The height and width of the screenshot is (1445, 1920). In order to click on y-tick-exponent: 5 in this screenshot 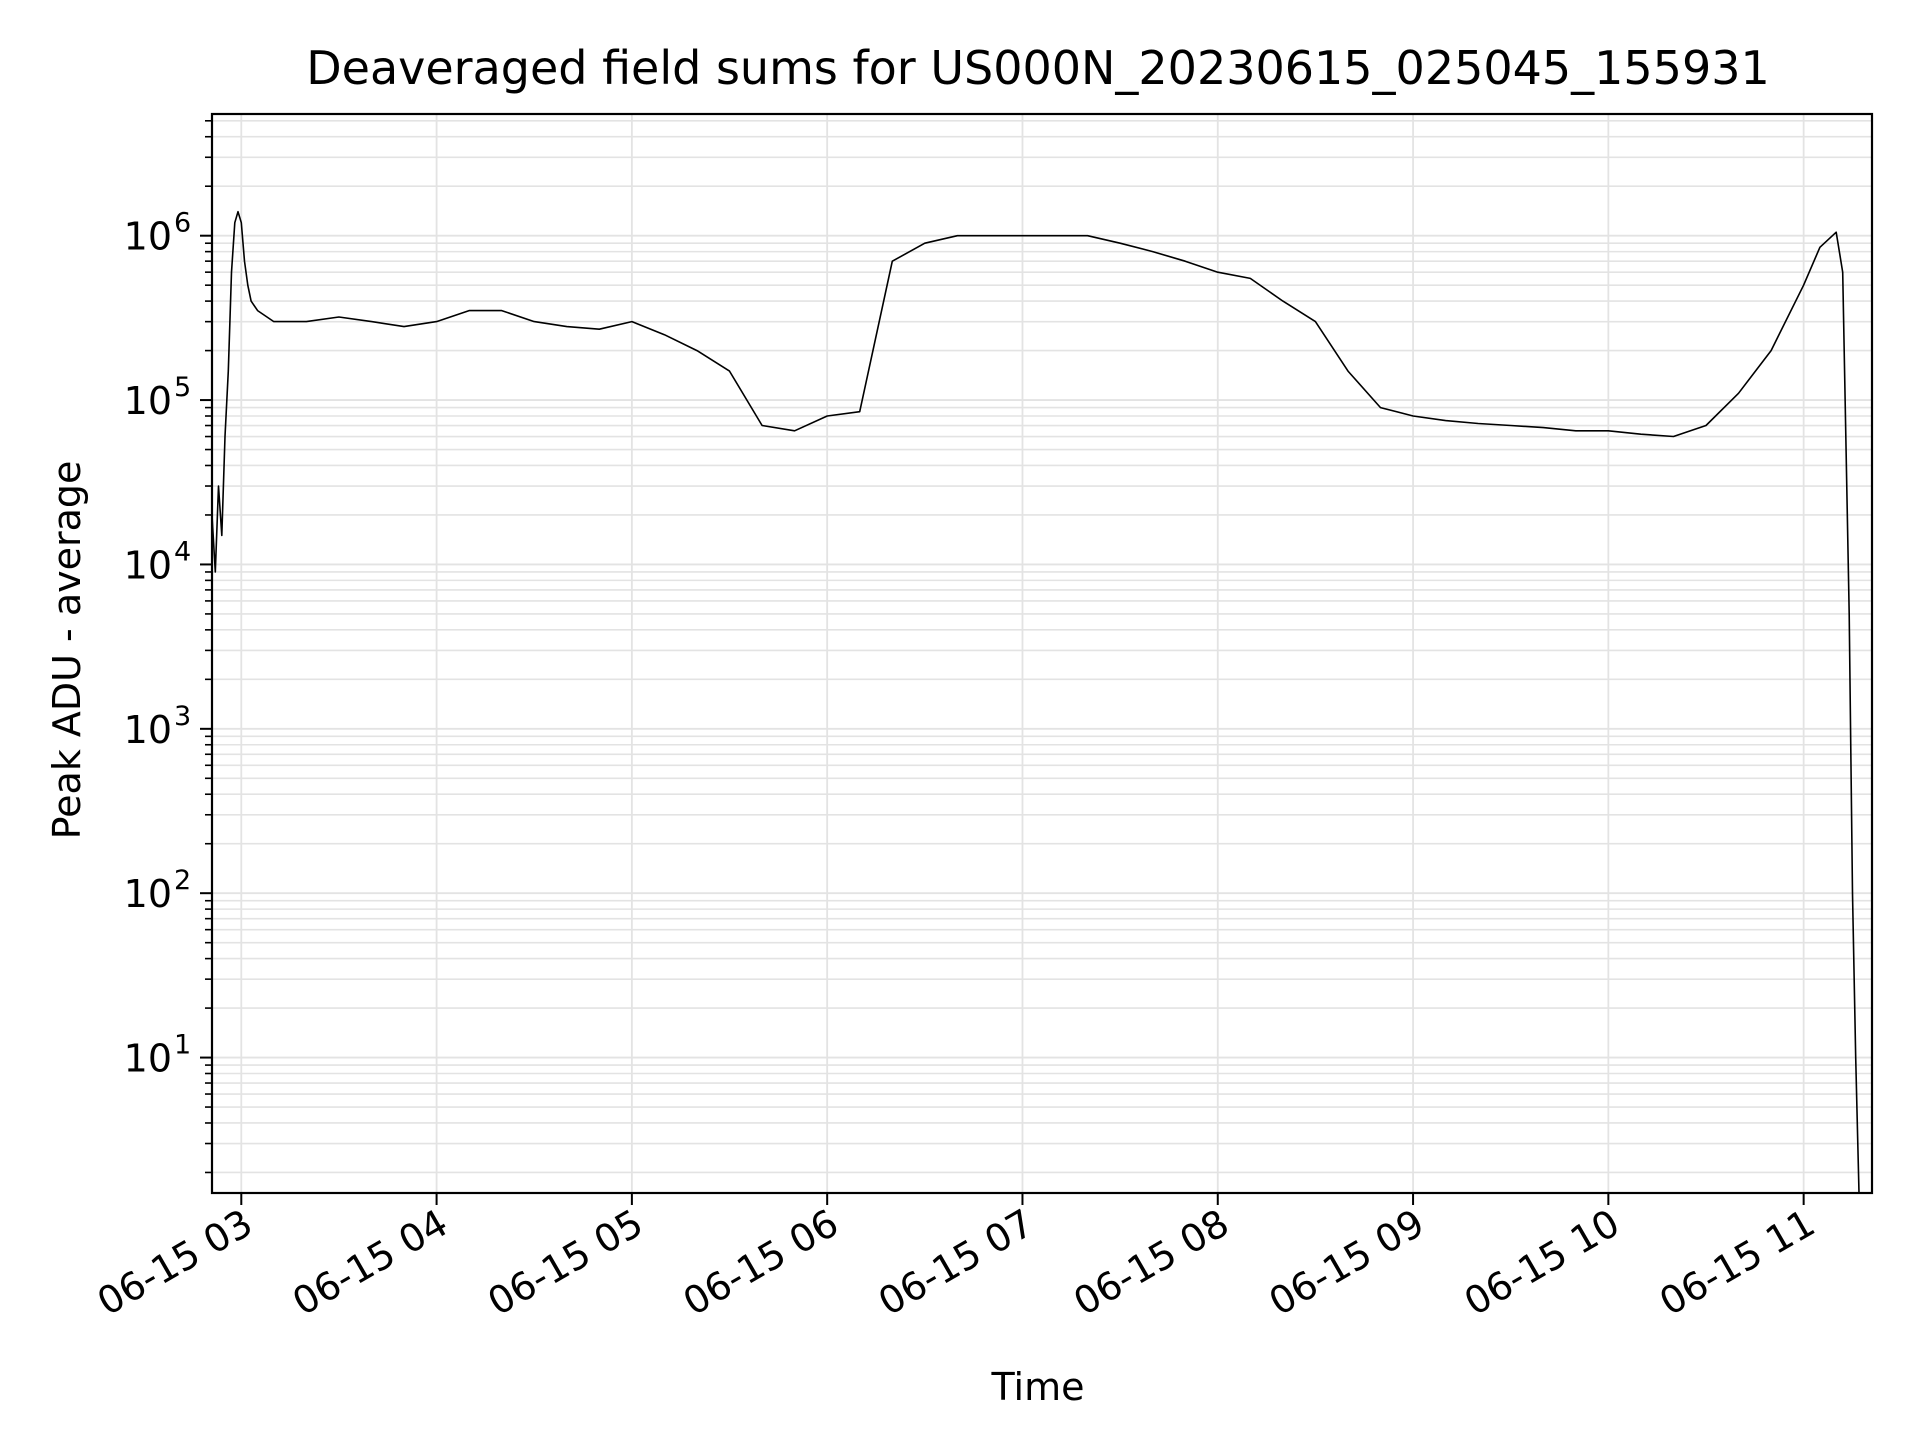, I will do `click(182, 387)`.